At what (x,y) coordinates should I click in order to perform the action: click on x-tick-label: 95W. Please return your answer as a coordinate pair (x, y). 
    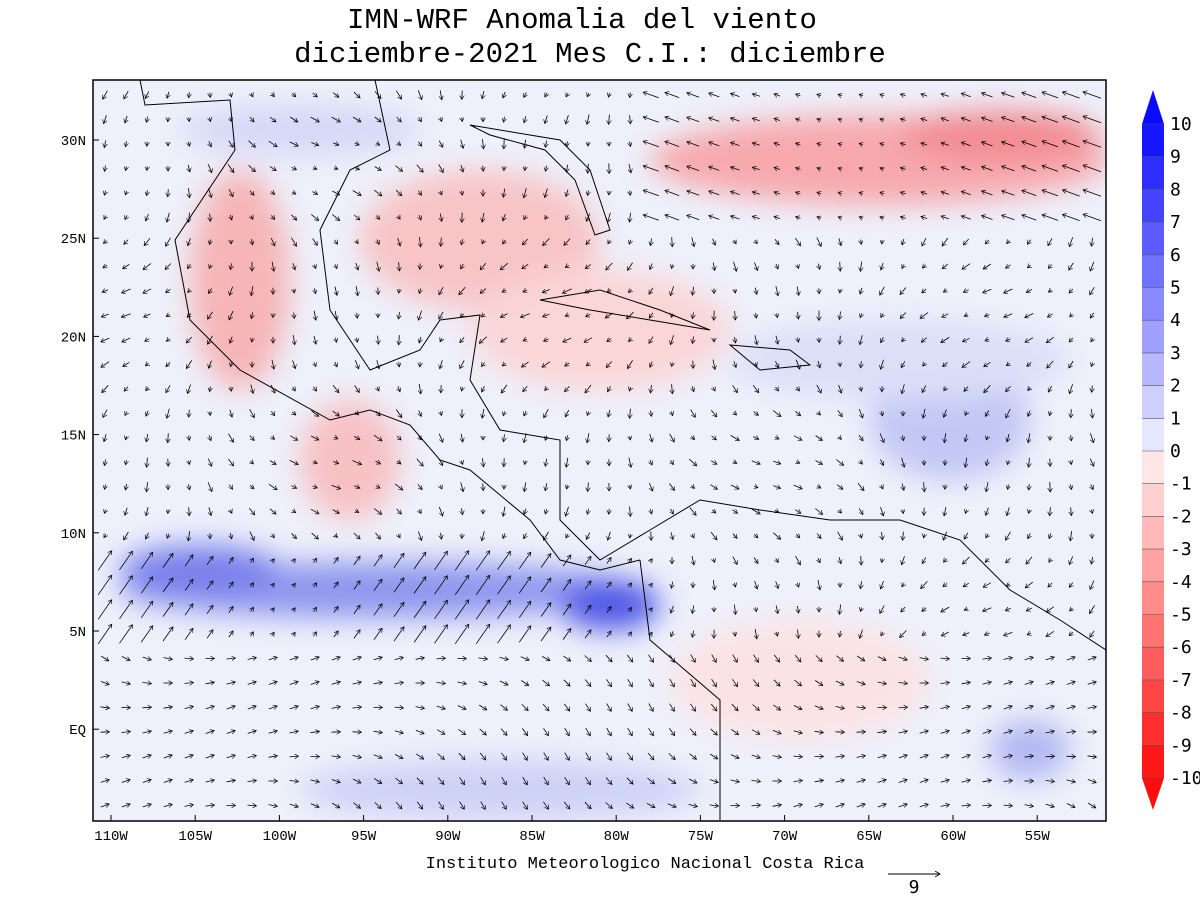
    Looking at the image, I should click on (364, 837).